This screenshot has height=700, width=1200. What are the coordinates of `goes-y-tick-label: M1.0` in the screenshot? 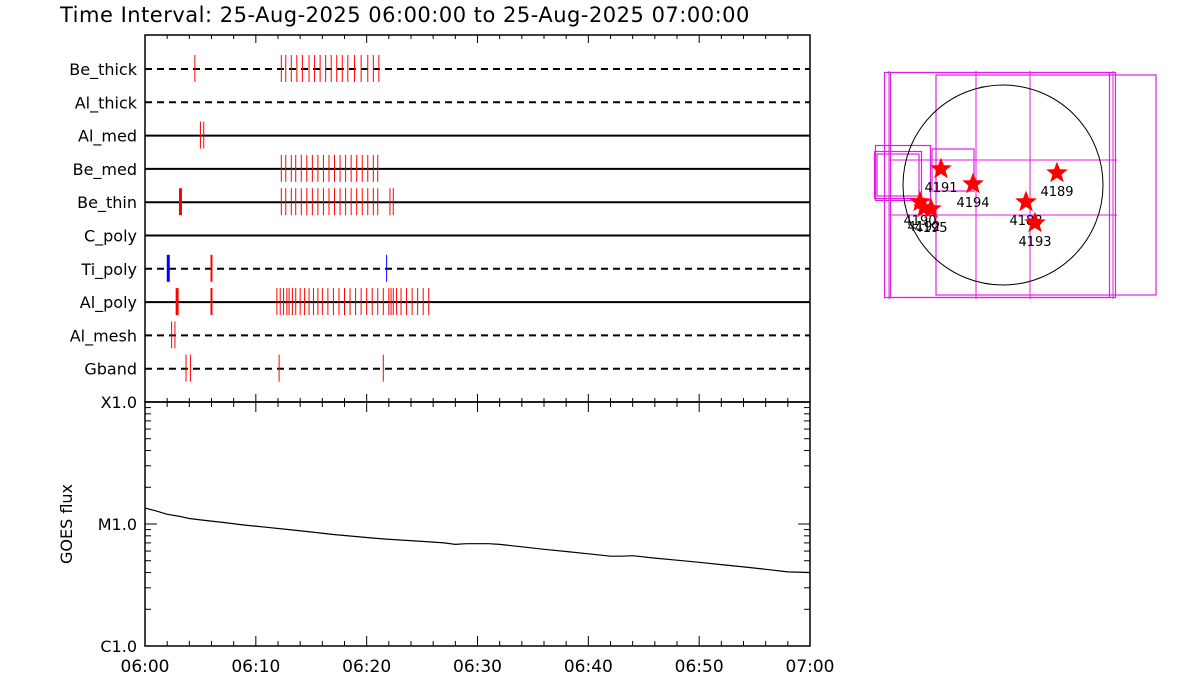 It's located at (117, 524).